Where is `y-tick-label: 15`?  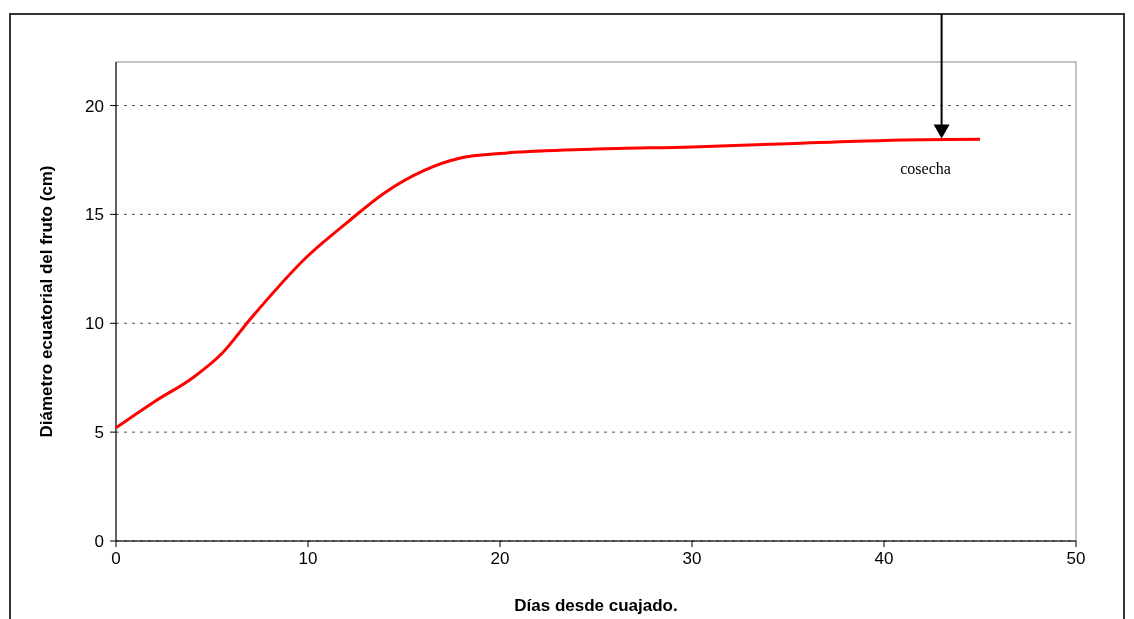
y-tick-label: 15 is located at coordinates (94, 215).